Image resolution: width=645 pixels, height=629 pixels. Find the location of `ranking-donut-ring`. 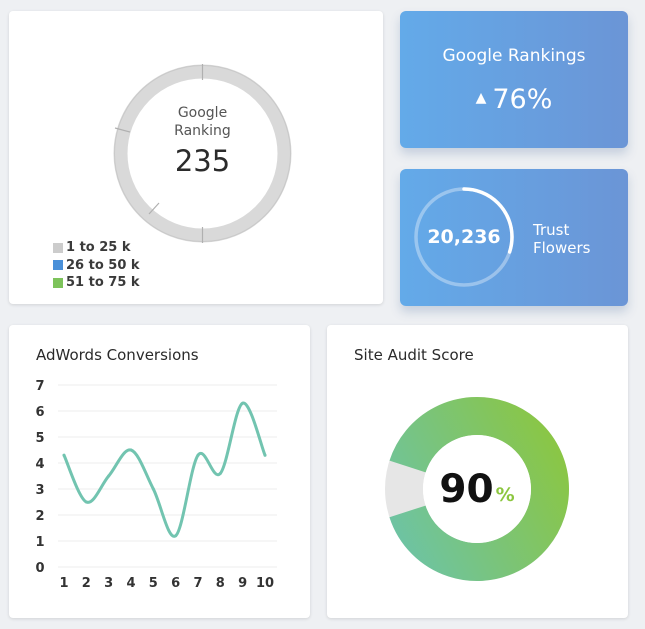

ranking-donut-ring is located at coordinates (202, 153).